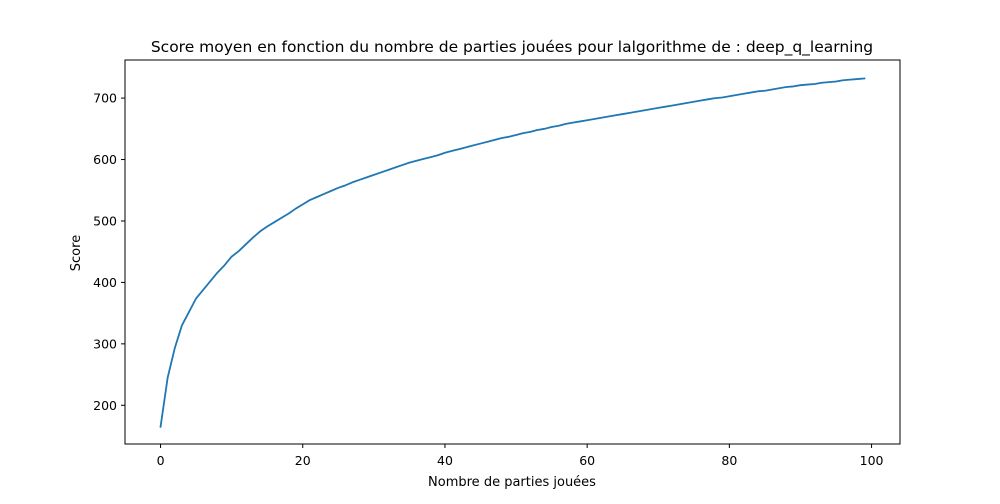 This screenshot has height=504, width=1000. I want to click on x-tick-label: 20, so click(303, 460).